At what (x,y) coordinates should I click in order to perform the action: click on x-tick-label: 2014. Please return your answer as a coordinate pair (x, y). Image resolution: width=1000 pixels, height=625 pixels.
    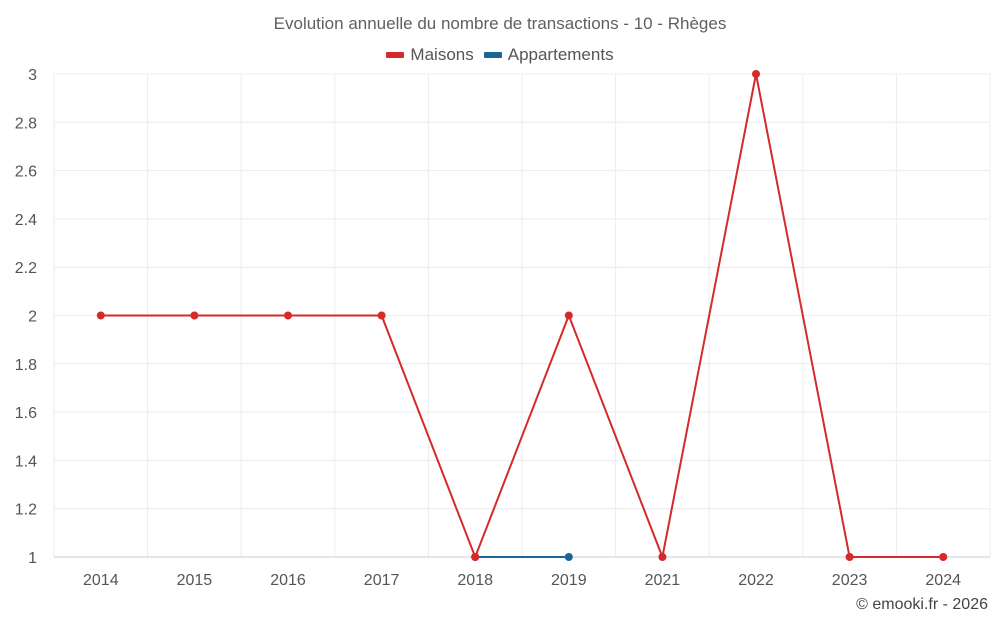
    Looking at the image, I should click on (101, 580).